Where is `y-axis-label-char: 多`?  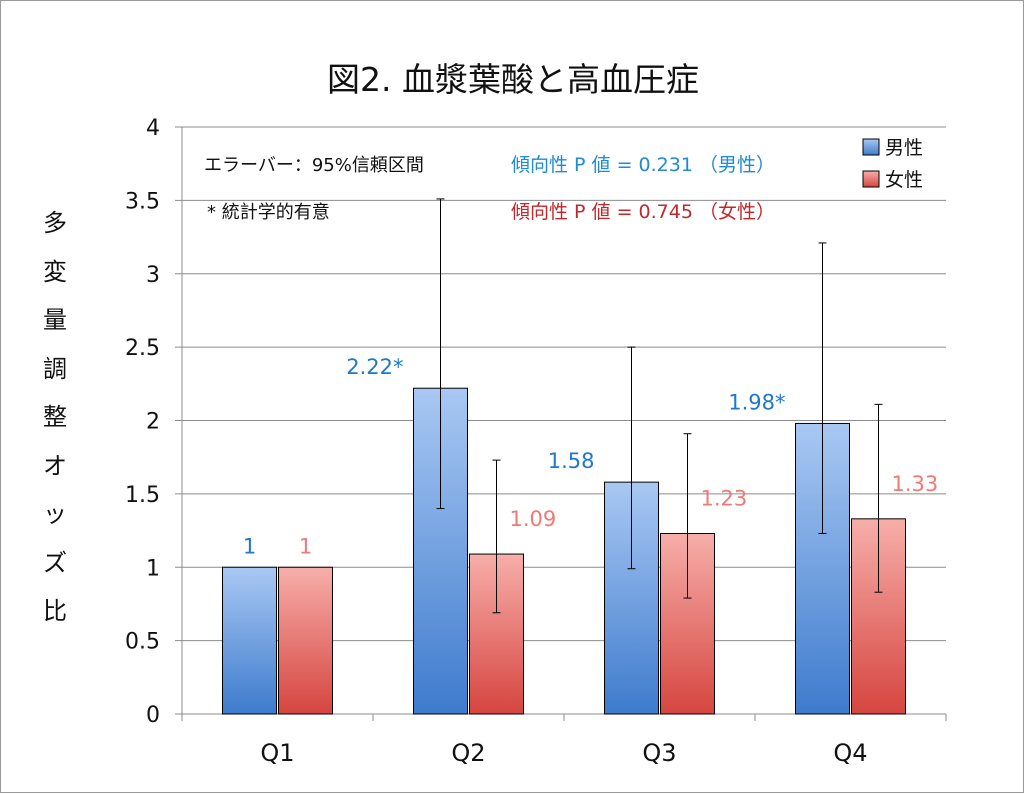
y-axis-label-char: 多 is located at coordinates (55, 223).